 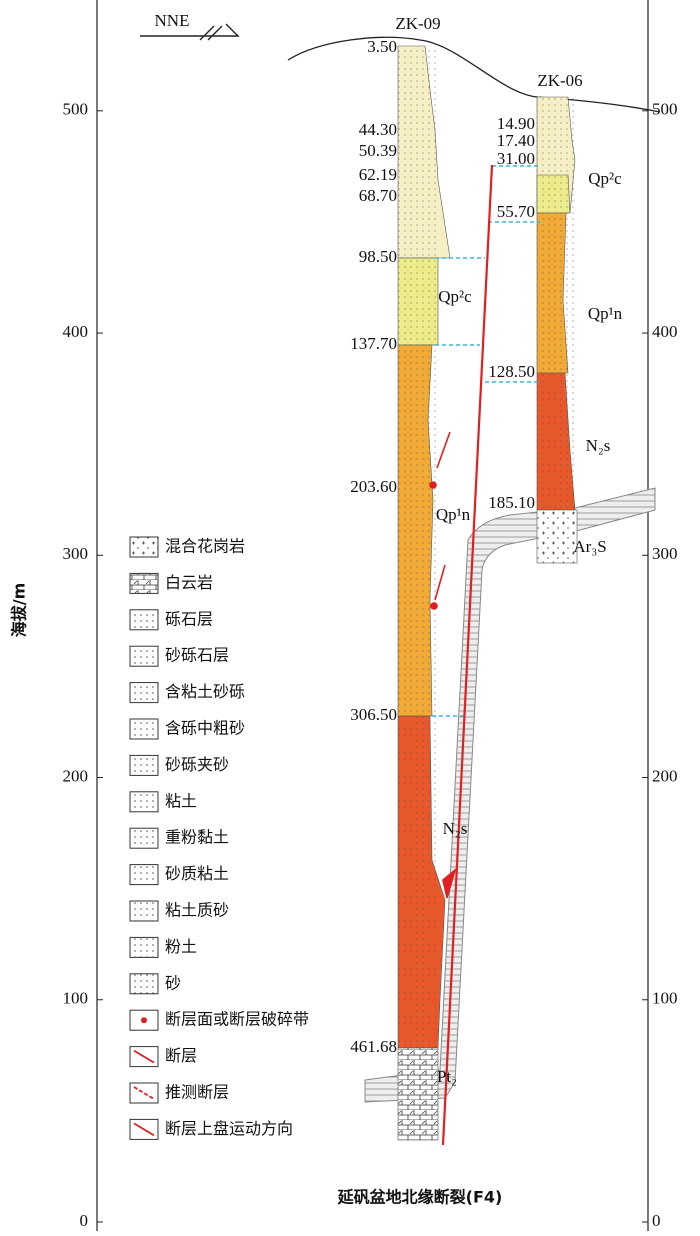 What do you see at coordinates (189, 618) in the screenshot?
I see `legend-label: 砾石层` at bounding box center [189, 618].